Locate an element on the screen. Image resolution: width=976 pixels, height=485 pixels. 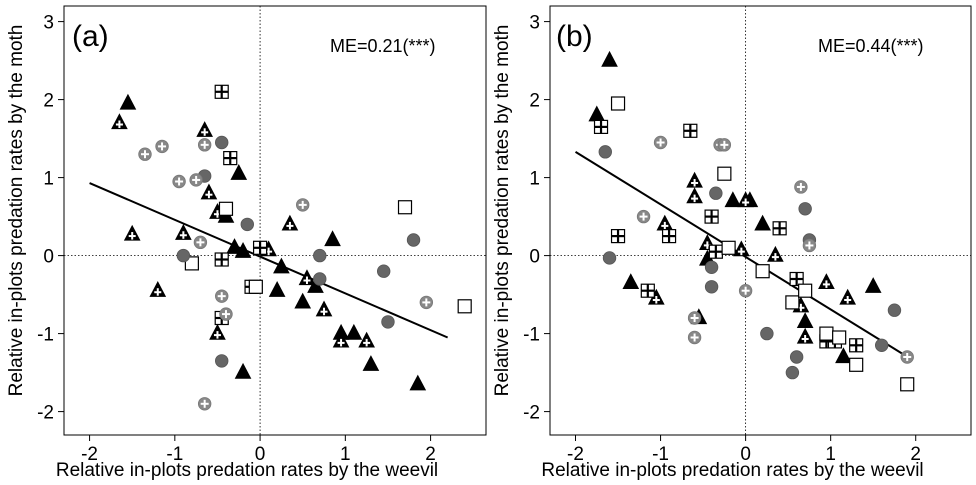
y-tick-label: 3 is located at coordinates (534, 23).